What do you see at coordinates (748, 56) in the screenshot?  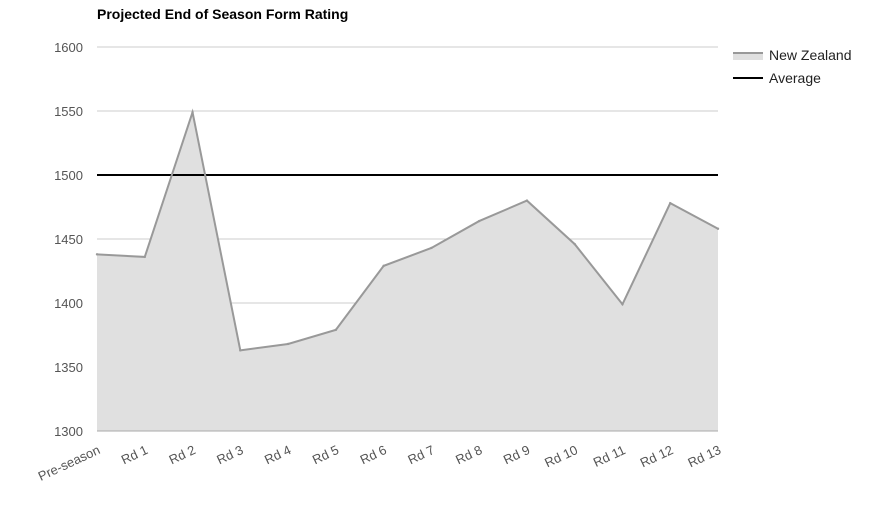 I see `legend-swatch-new-zealand` at bounding box center [748, 56].